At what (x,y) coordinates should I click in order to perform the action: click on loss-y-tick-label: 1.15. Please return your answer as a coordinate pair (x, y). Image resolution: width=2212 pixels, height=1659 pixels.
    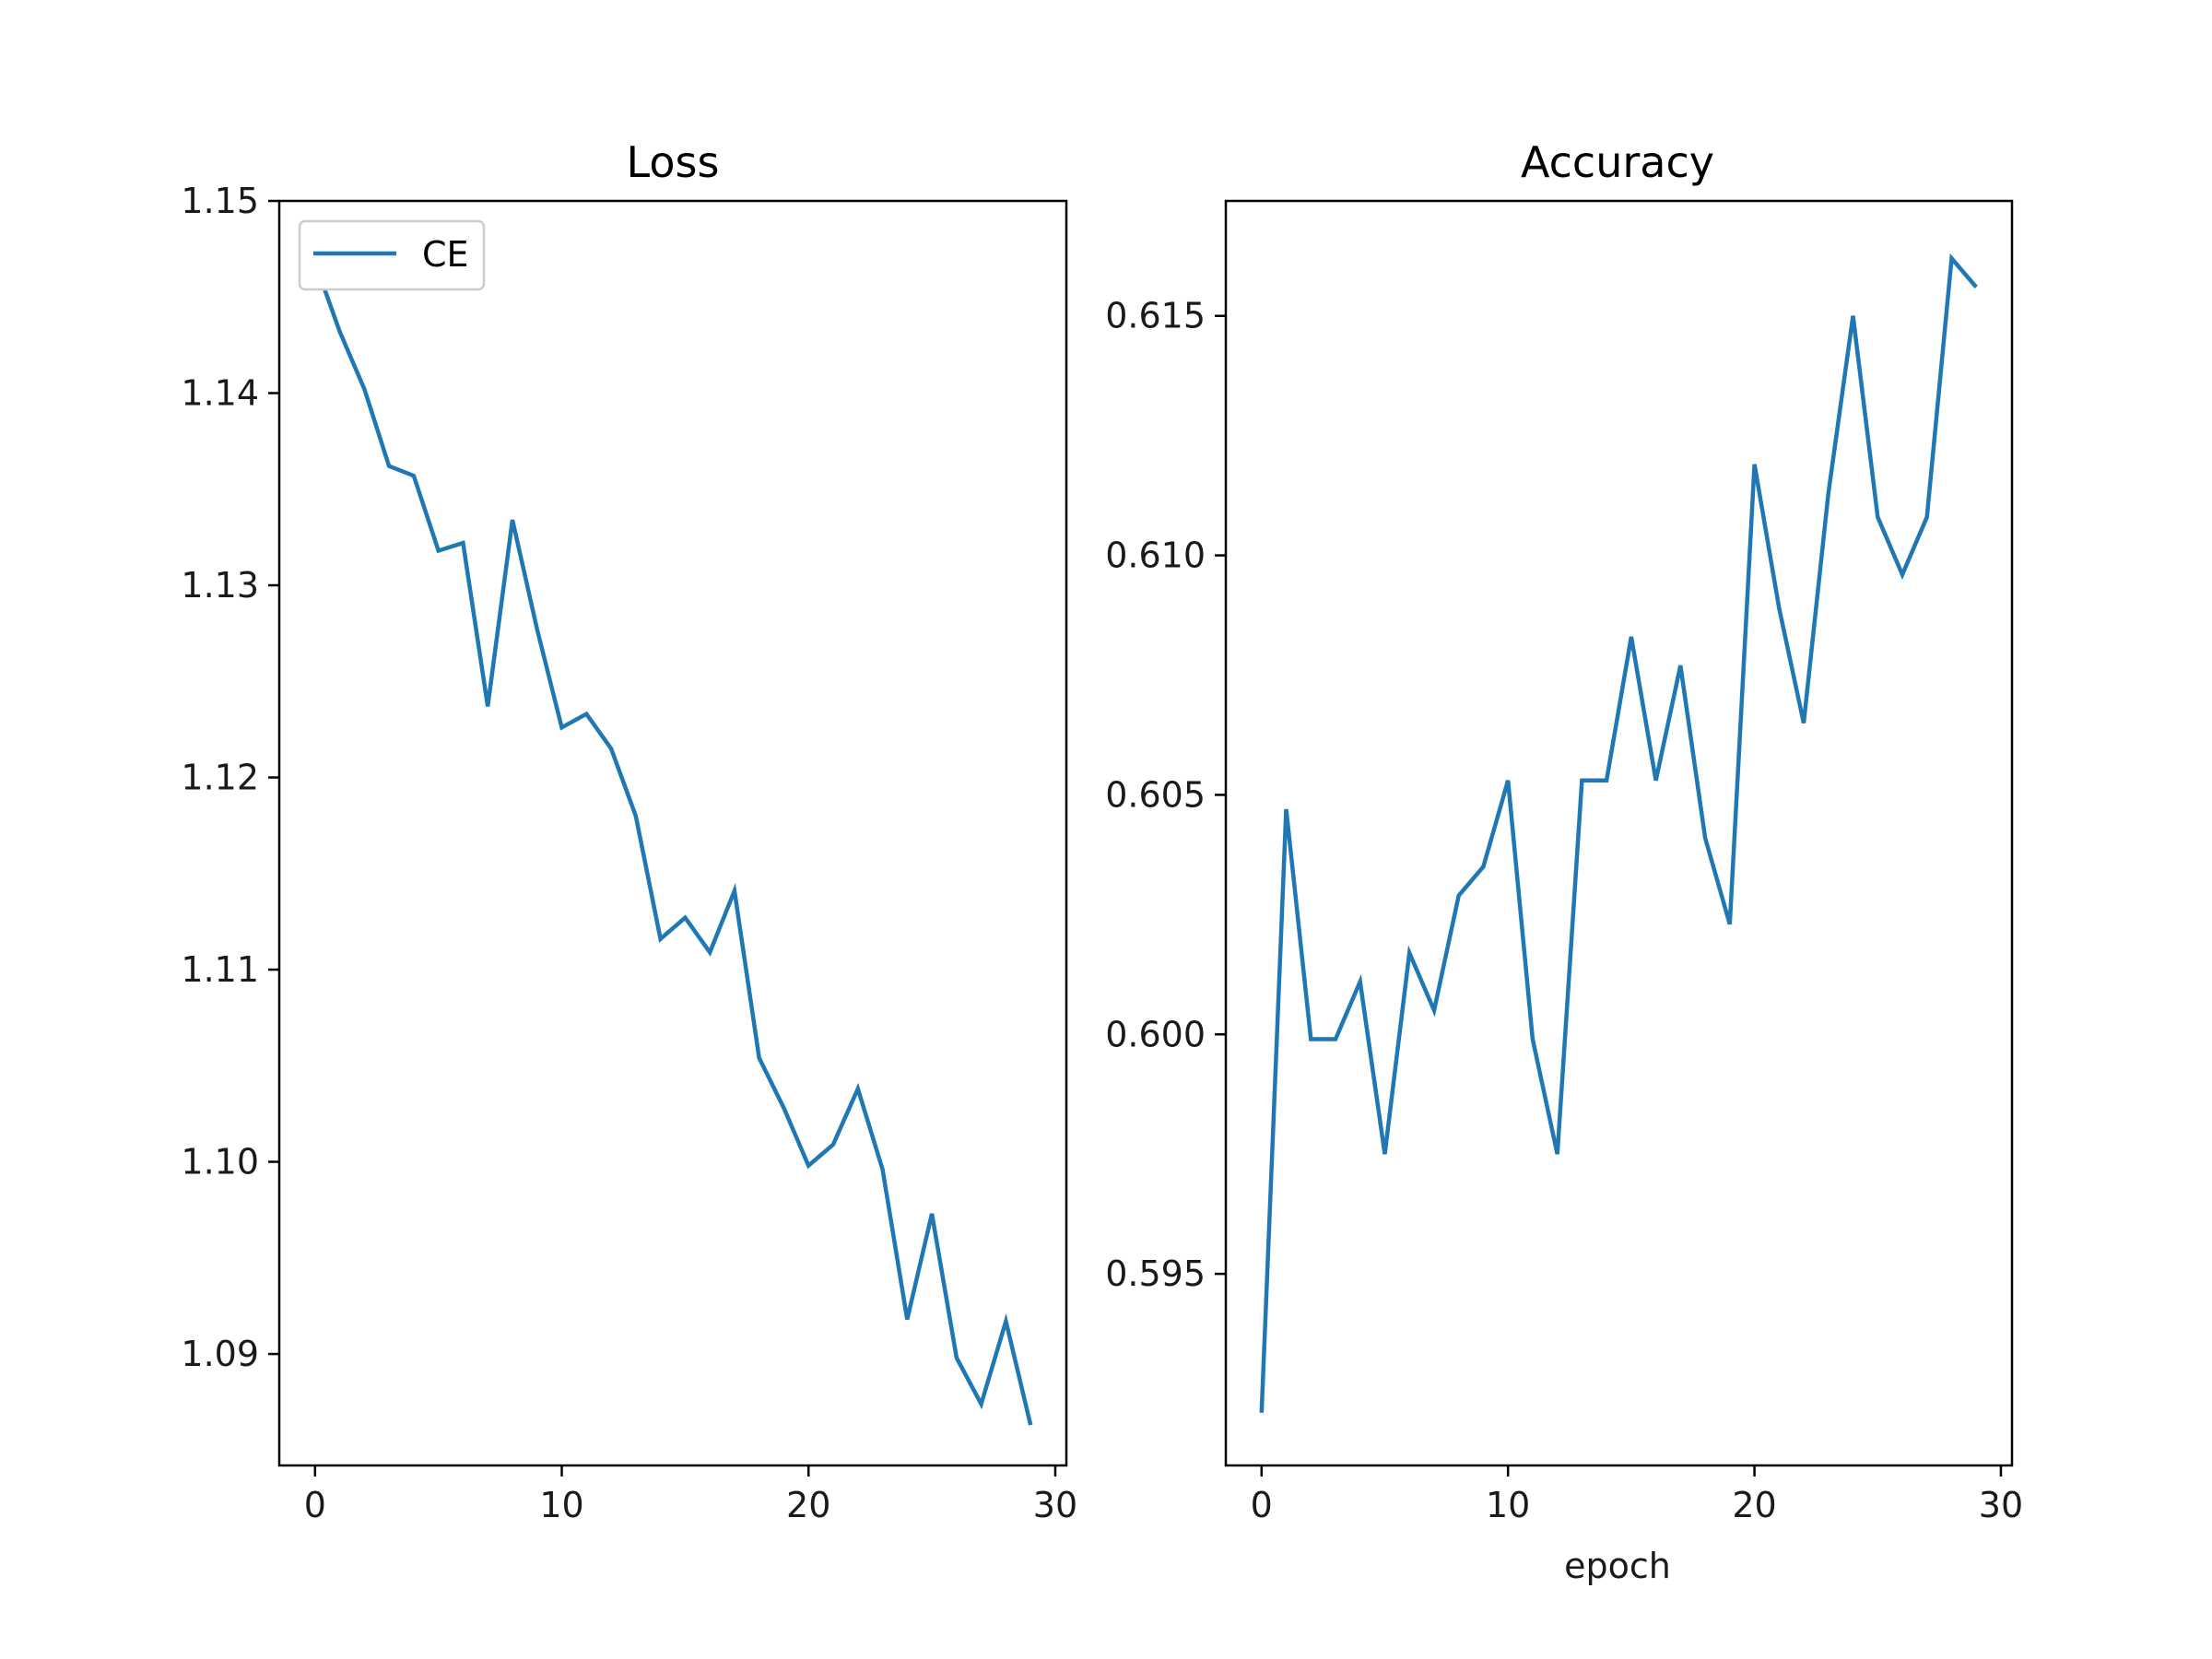
    Looking at the image, I should click on (220, 201).